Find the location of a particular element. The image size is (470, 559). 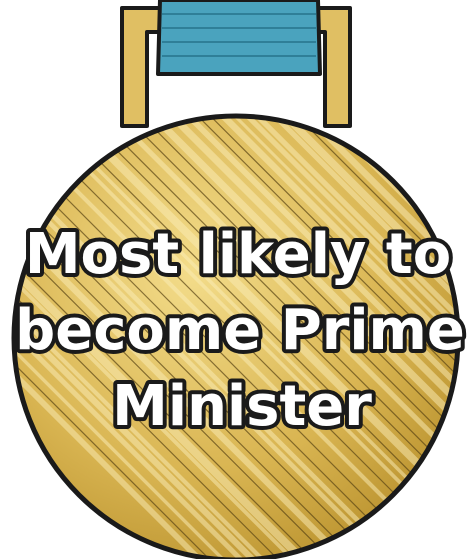

ribbon-stripes is located at coordinates (239, 35).